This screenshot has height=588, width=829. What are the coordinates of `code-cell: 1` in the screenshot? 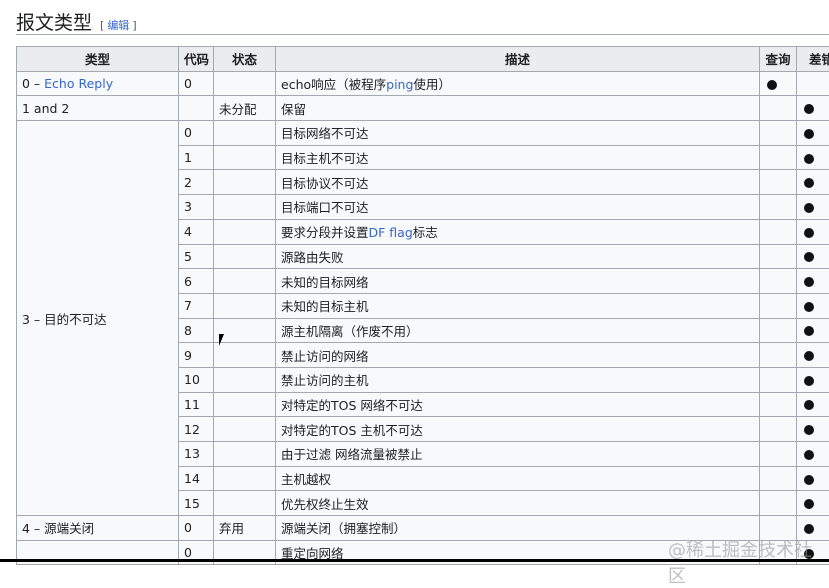 It's located at (196, 157).